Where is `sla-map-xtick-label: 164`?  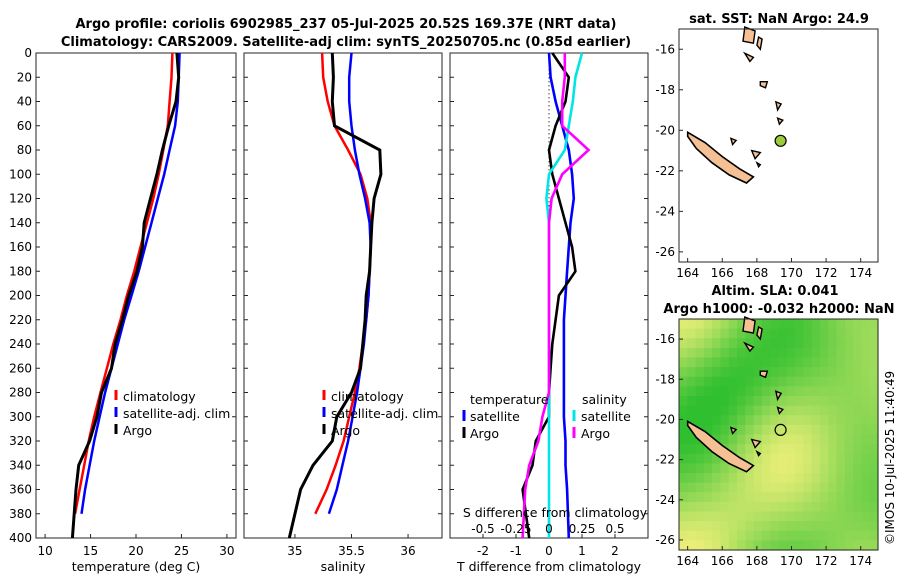 sla-map-xtick-label: 164 is located at coordinates (687, 561).